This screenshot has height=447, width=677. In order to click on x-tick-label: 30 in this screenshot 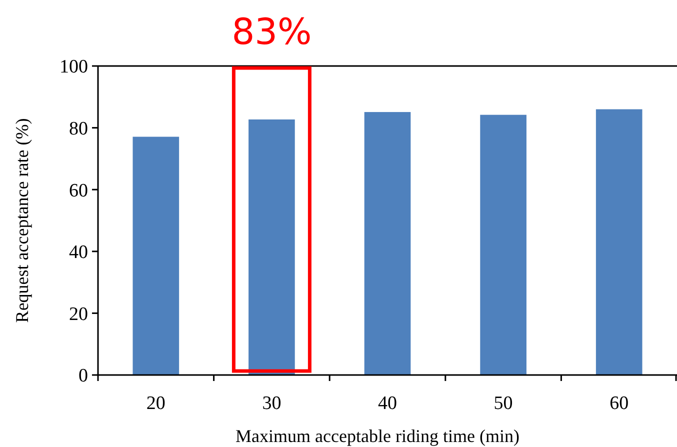, I will do `click(272, 403)`.